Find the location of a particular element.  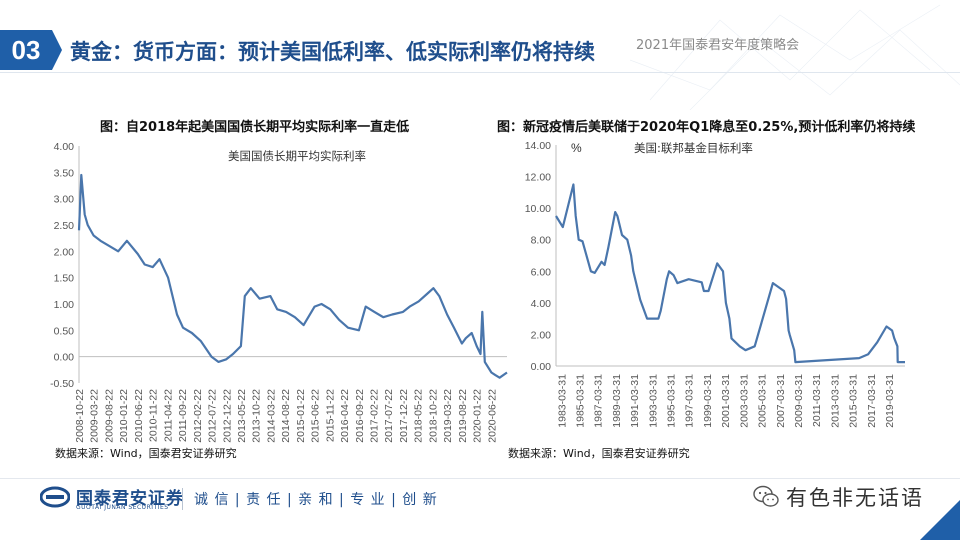

badge-arrow is located at coordinates (57, 50).